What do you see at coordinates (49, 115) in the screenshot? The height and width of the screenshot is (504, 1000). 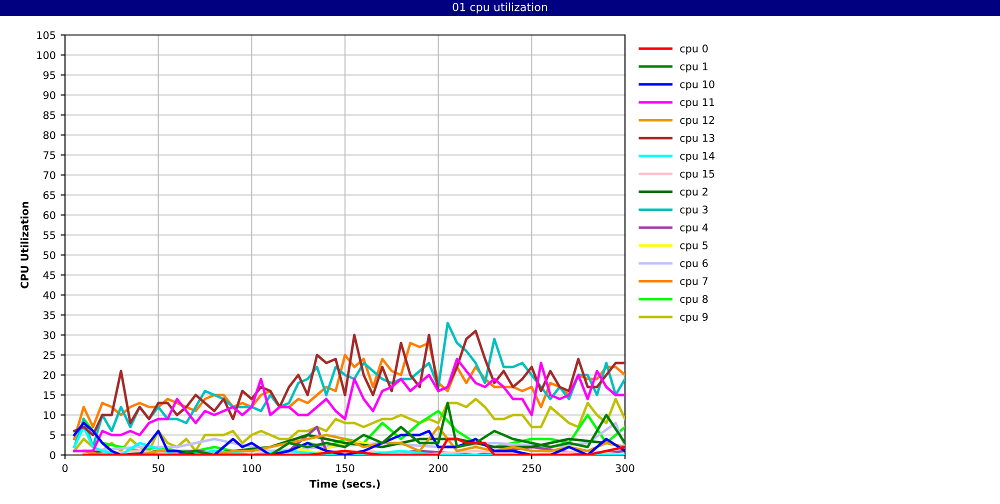 I see `y-tick-label: 85` at bounding box center [49, 115].